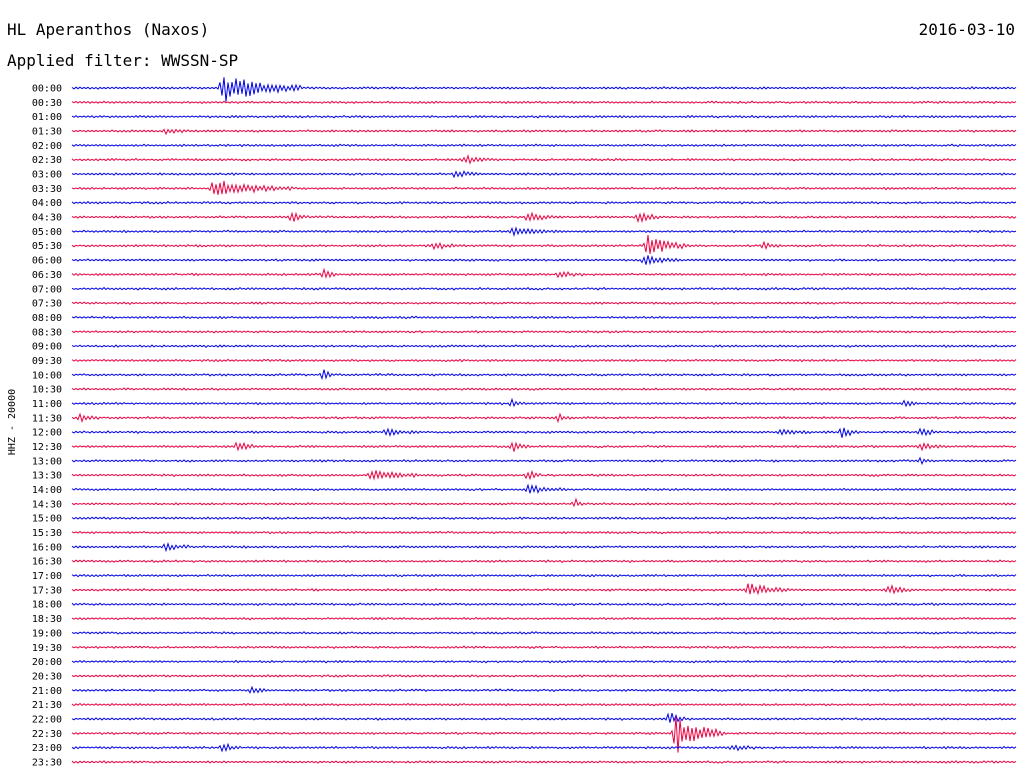  What do you see at coordinates (47, 519) in the screenshot?
I see `time-label: 15:00` at bounding box center [47, 519].